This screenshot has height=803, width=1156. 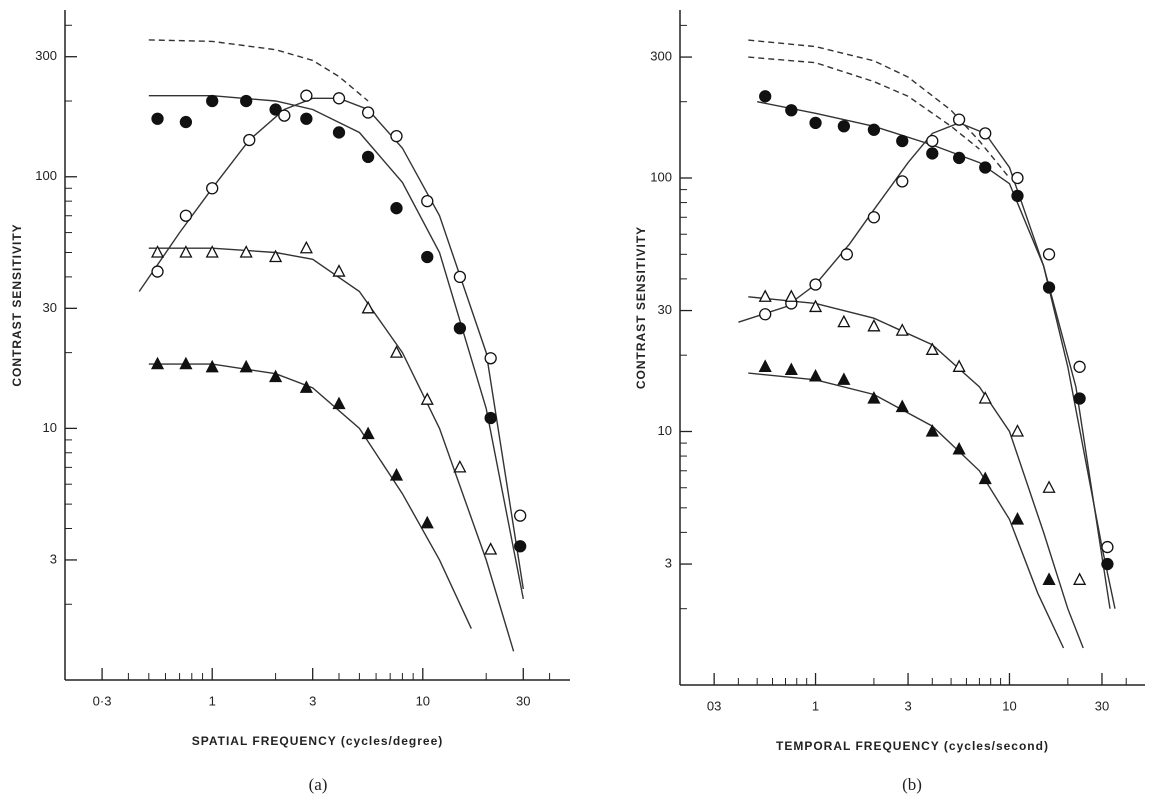 What do you see at coordinates (815, 705) in the screenshot?
I see `x-tick-label: 1` at bounding box center [815, 705].